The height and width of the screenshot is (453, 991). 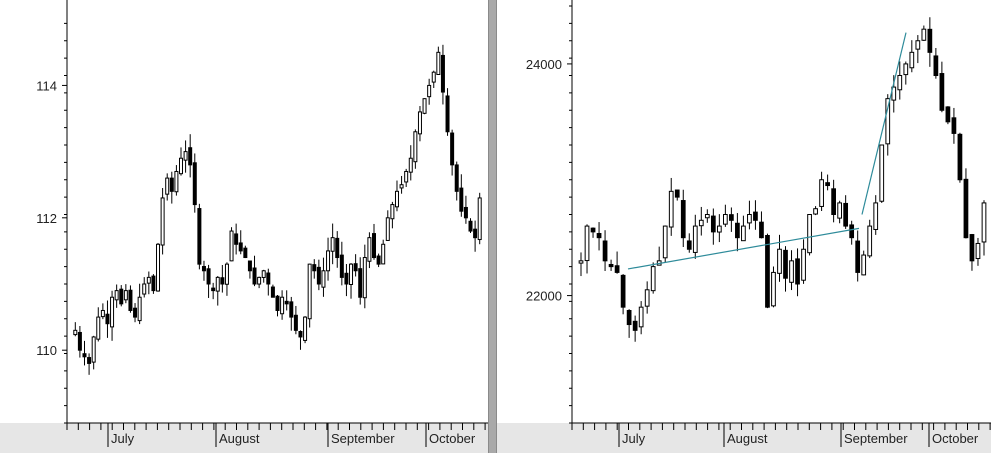 What do you see at coordinates (492, 226) in the screenshot?
I see `panel-splitter` at bounding box center [492, 226].